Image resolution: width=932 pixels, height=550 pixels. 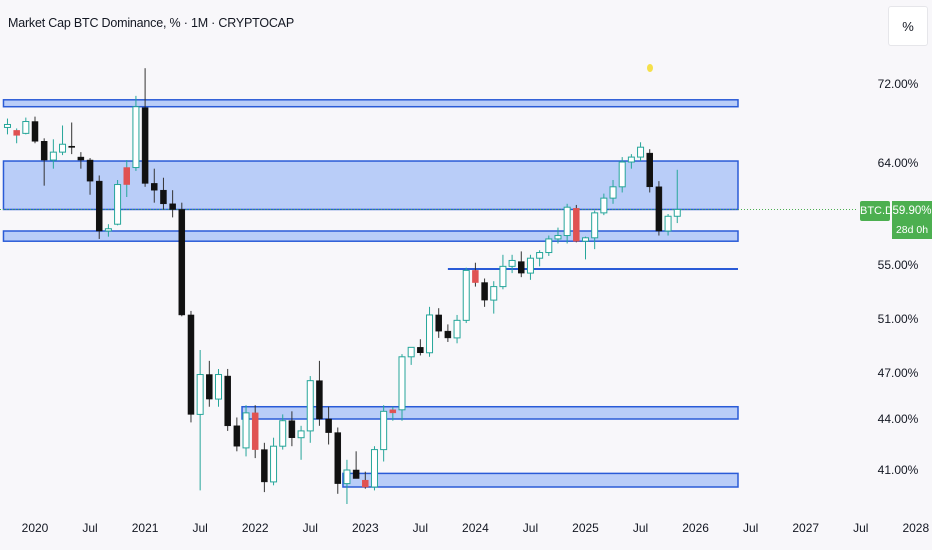 I want to click on x-tick-label: 2027, so click(x=805, y=528).